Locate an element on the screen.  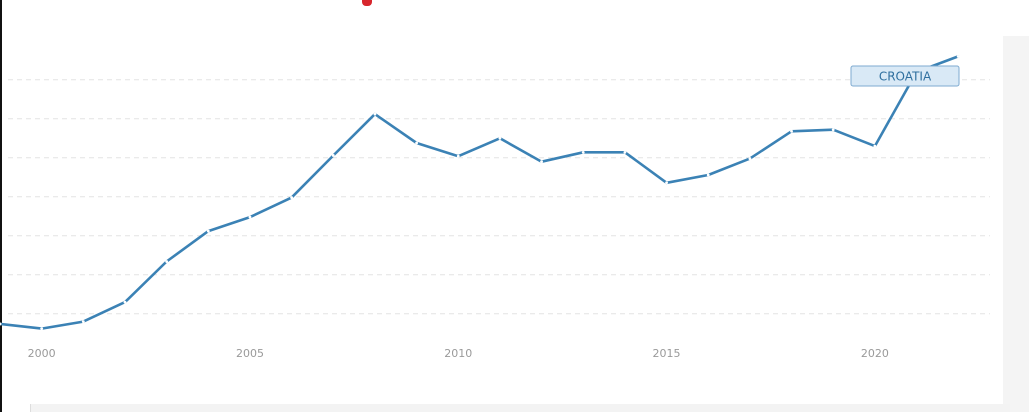
x-tick-label: 2010 is located at coordinates (458, 353).